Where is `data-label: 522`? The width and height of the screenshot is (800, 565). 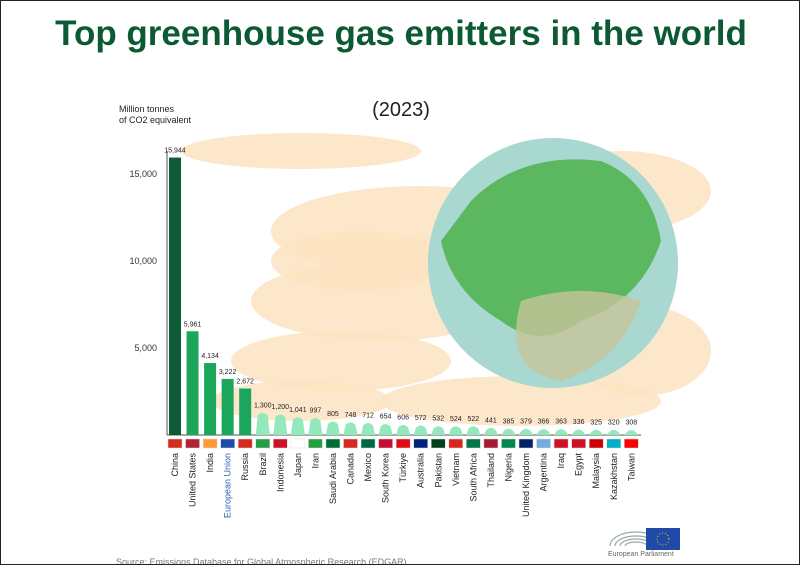
data-label: 522 is located at coordinates (474, 419).